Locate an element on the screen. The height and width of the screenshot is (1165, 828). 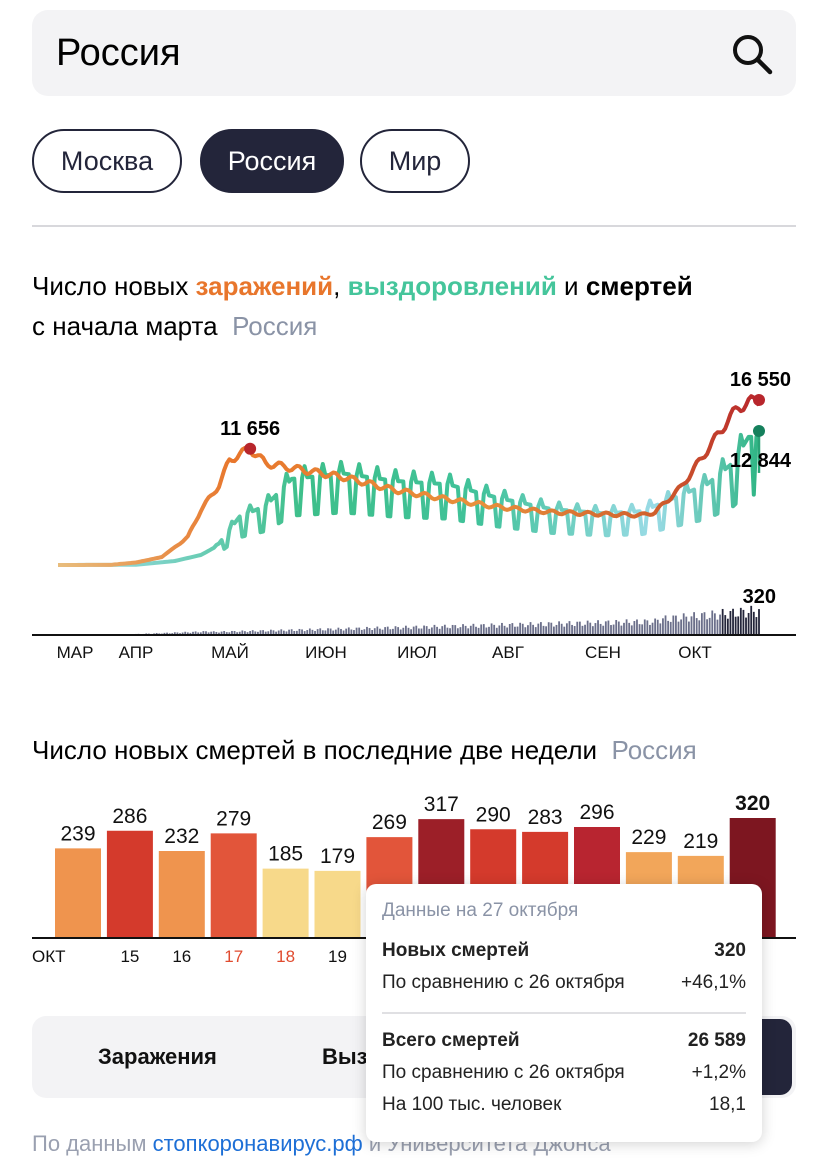
x-tick-label: МАР is located at coordinates (75, 652).